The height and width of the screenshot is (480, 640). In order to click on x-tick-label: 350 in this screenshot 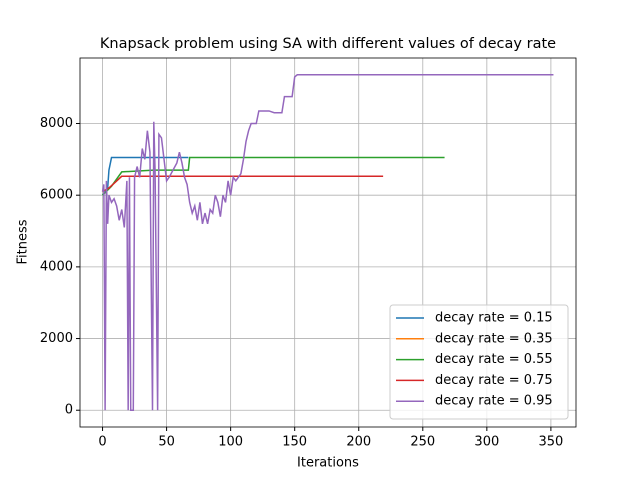, I will do `click(550, 442)`.